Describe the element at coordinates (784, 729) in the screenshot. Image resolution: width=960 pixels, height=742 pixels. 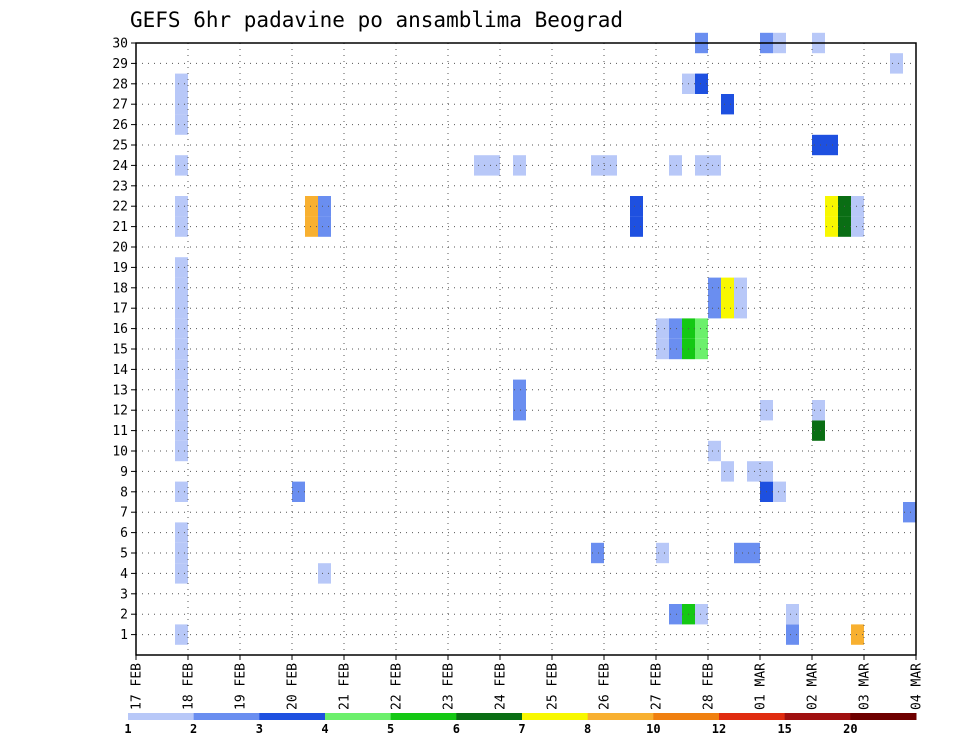
I see `colorbar-label: 15` at that location.